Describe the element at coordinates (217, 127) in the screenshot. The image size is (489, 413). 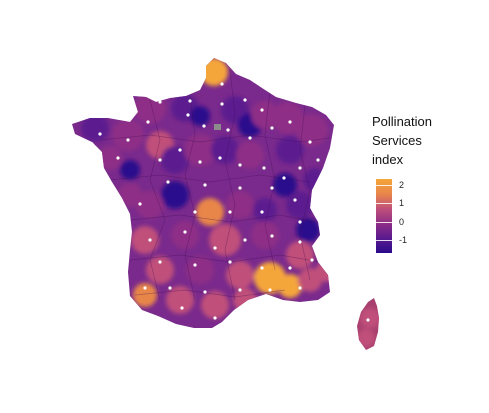
I see `missing-data-department` at that location.